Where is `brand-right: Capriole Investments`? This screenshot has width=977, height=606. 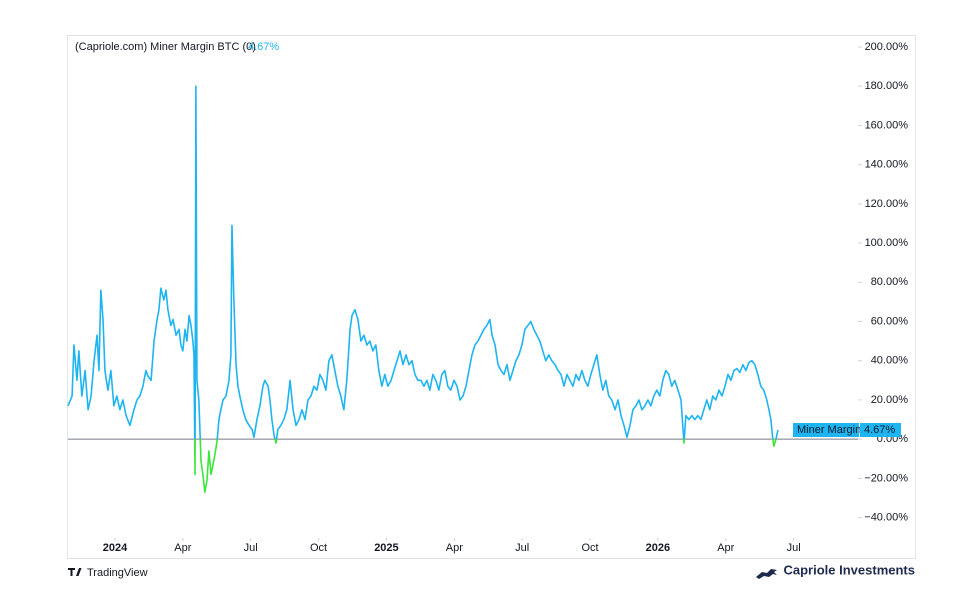
brand-right: Capriole Investments is located at coordinates (850, 569).